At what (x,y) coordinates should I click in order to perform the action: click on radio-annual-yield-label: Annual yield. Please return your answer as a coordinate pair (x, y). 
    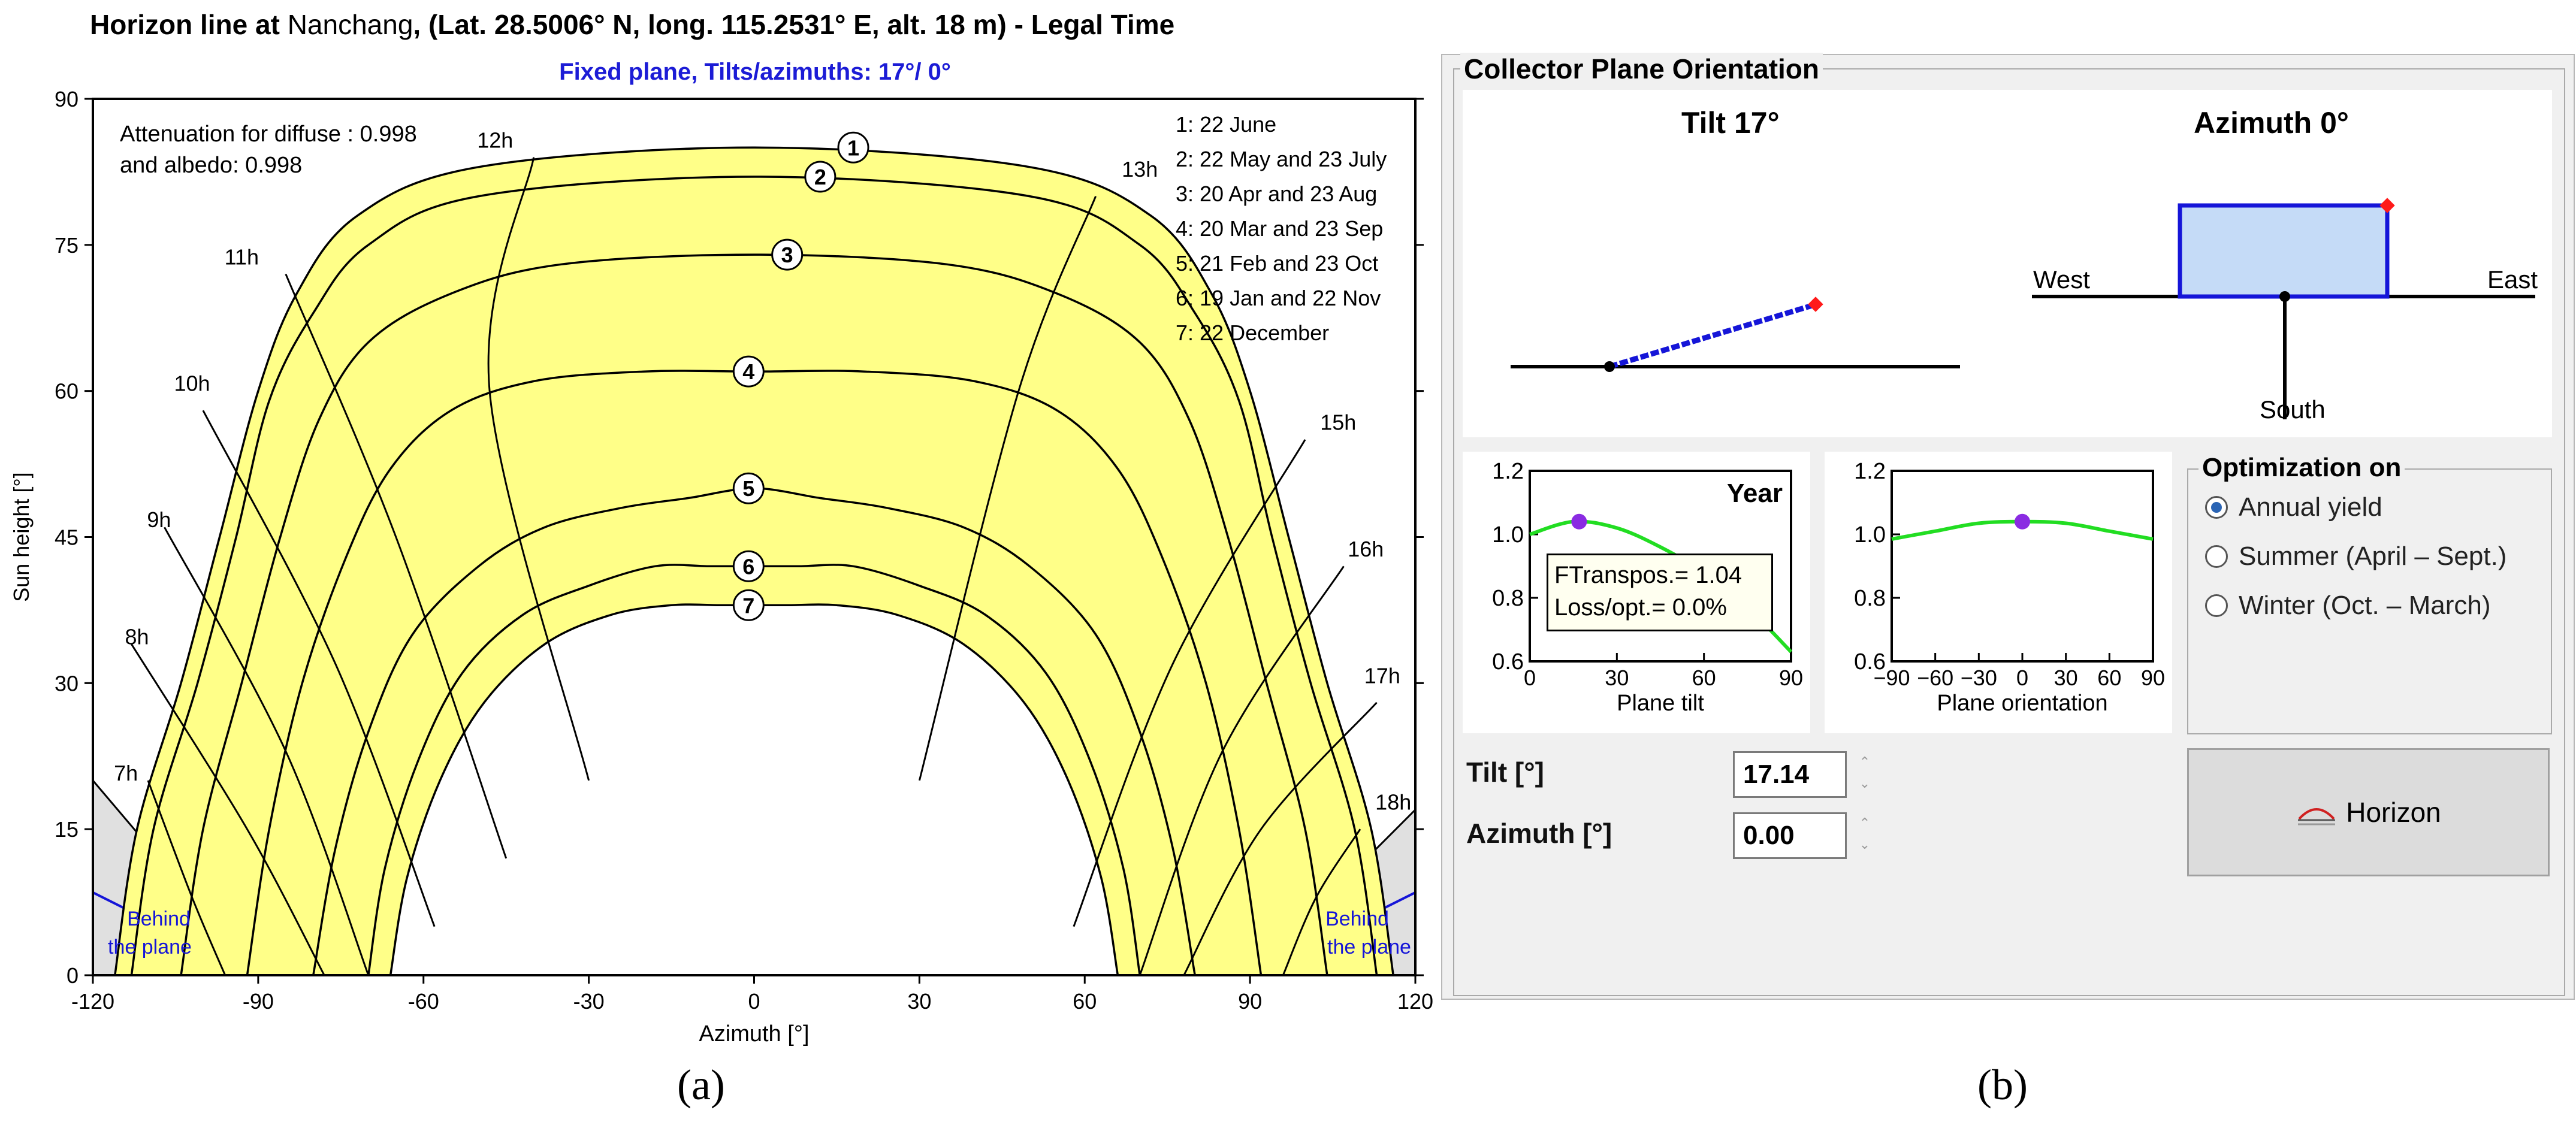
    Looking at the image, I should click on (2311, 507).